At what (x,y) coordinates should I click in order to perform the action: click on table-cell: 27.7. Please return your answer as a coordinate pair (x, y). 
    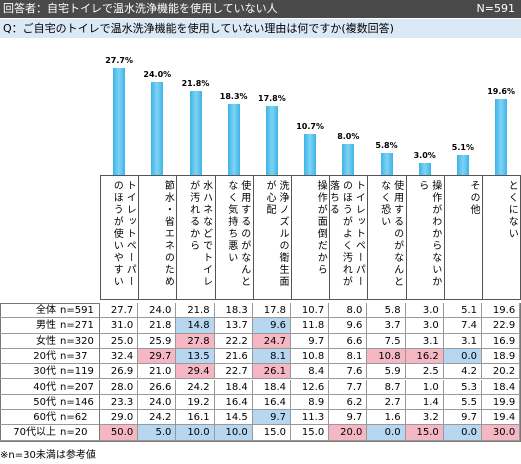
    Looking at the image, I should click on (119, 311).